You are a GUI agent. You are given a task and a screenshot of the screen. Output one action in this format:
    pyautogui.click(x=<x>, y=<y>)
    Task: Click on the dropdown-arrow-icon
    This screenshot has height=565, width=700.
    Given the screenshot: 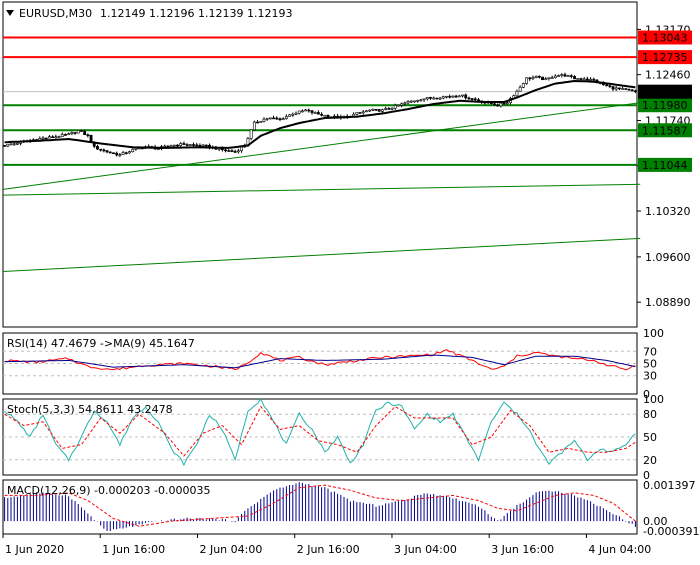 What is the action you would take?
    pyautogui.click(x=10, y=13)
    